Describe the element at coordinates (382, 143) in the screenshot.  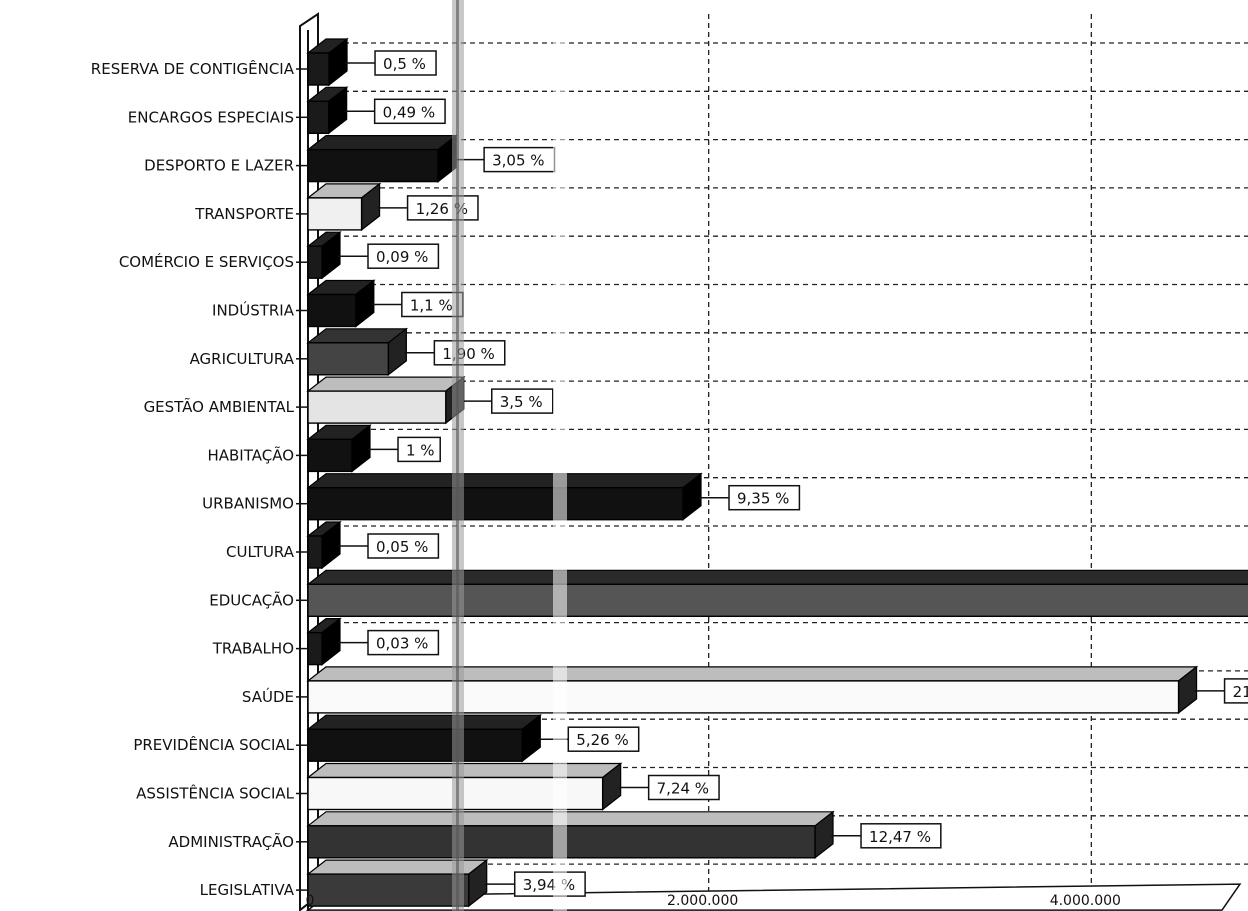
I see `bar-top-desporto-e-lazer` at that location.